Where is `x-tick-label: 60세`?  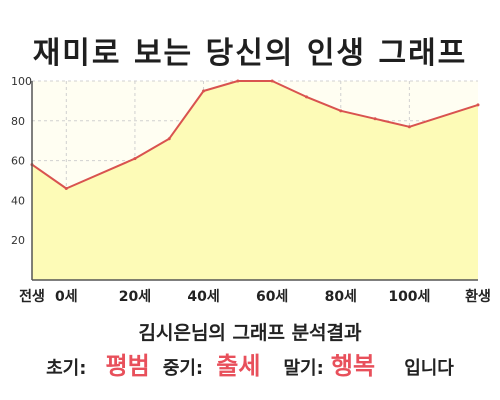
x-tick-label: 60세 is located at coordinates (272, 297).